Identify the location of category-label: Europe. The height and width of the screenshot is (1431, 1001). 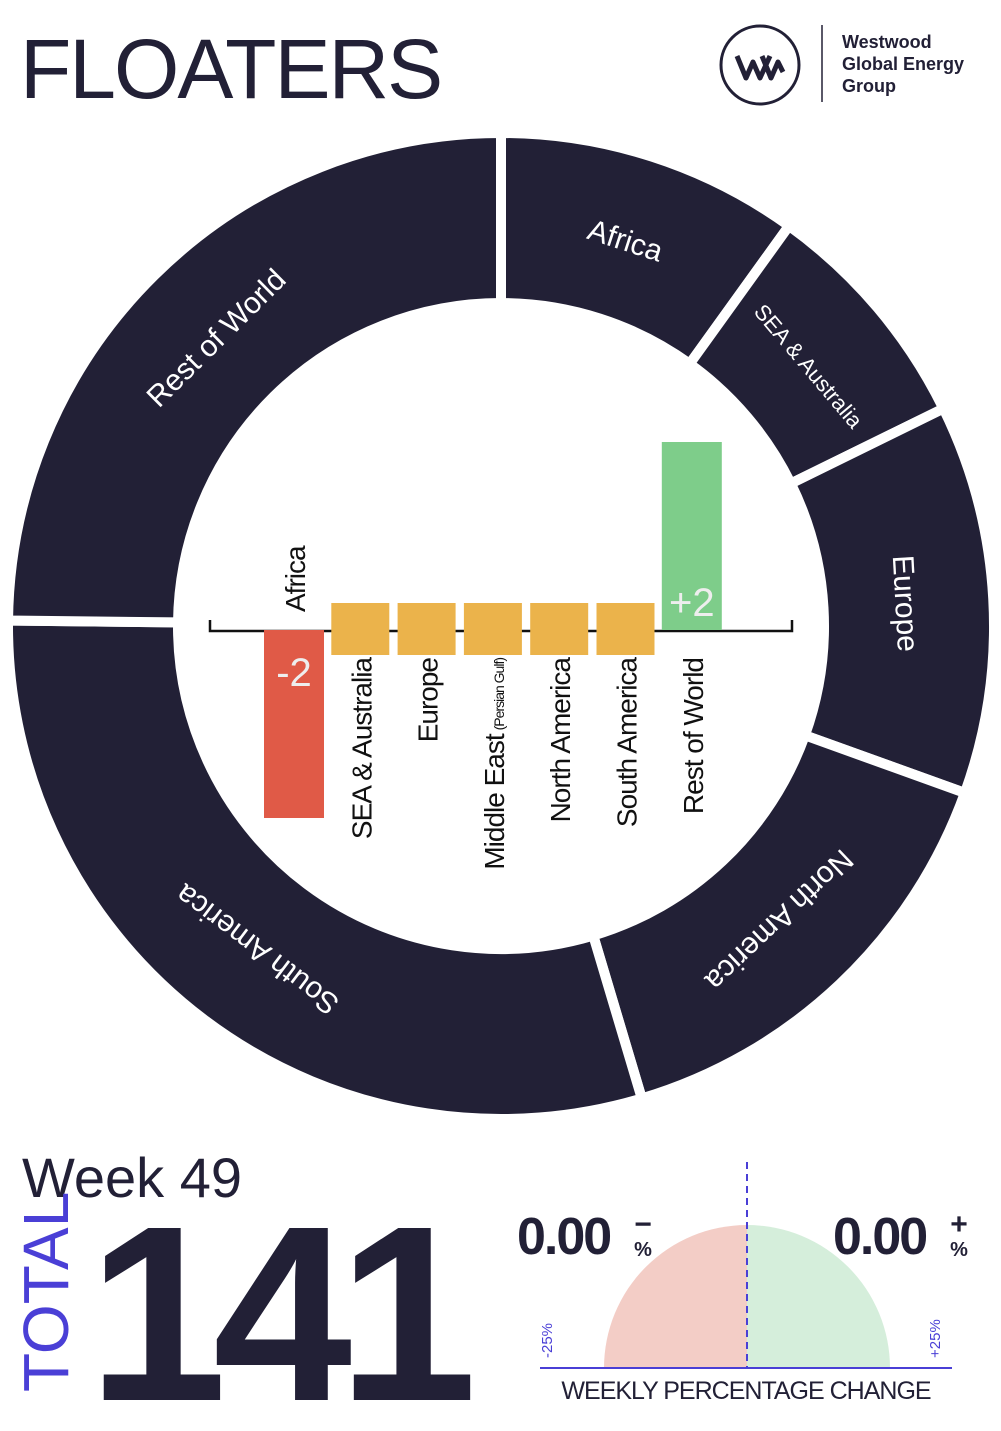
(428, 700).